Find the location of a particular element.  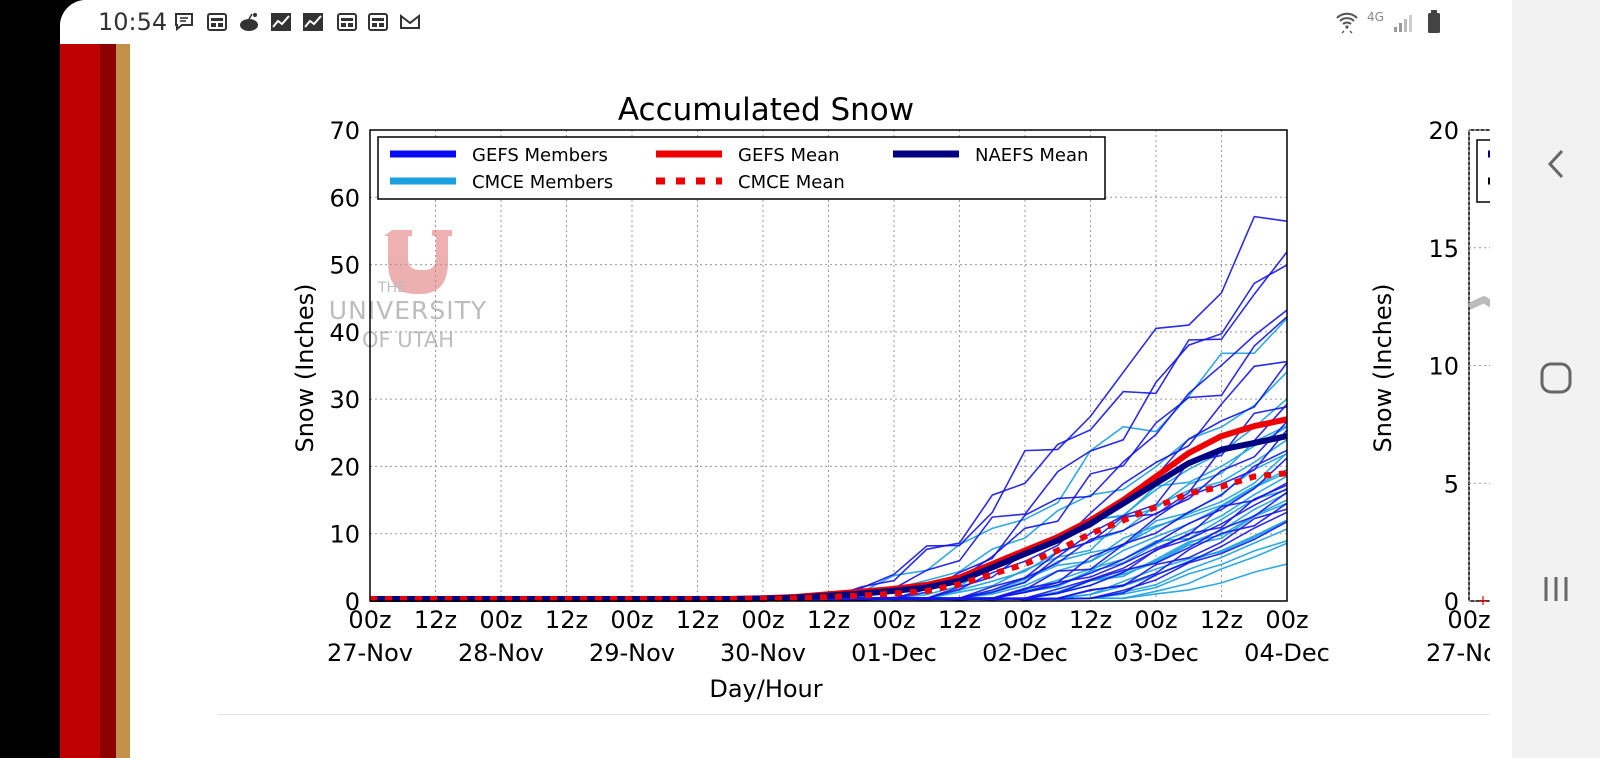

recents-icon is located at coordinates (1556, 589).